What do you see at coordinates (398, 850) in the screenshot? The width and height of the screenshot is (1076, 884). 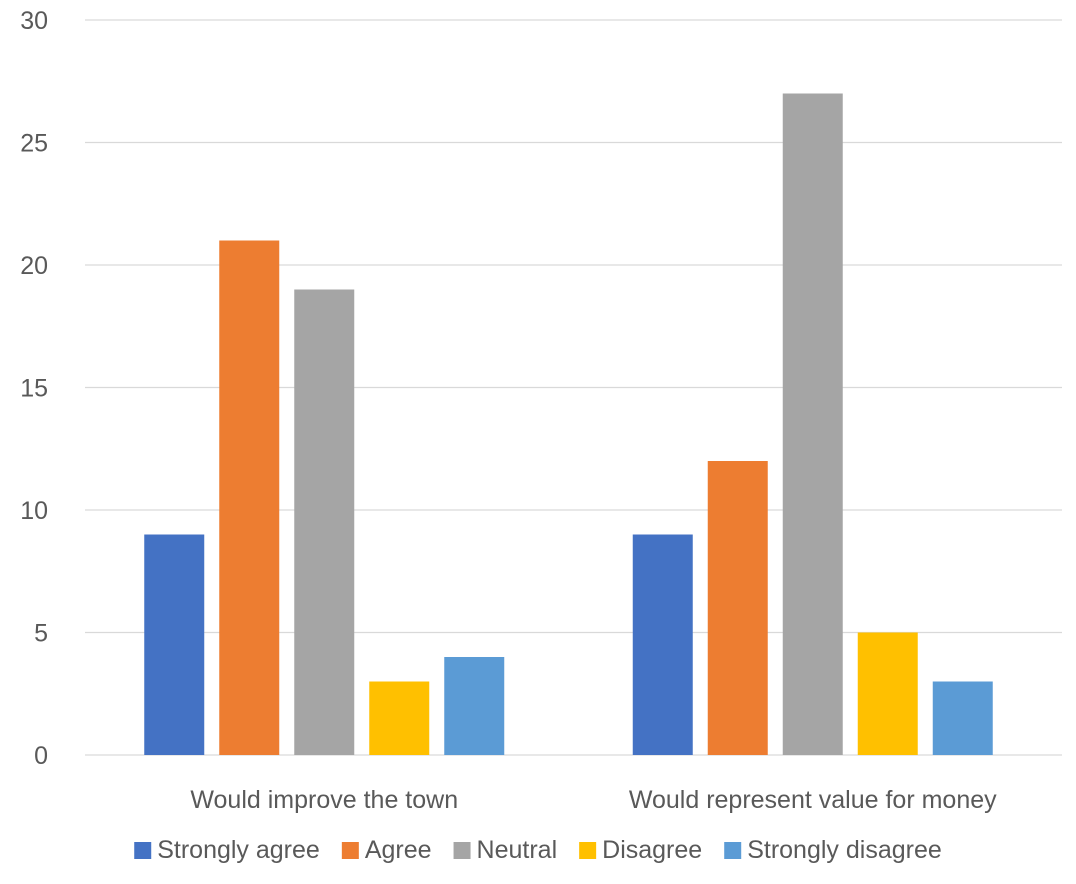 I see `legend-label: Agree` at bounding box center [398, 850].